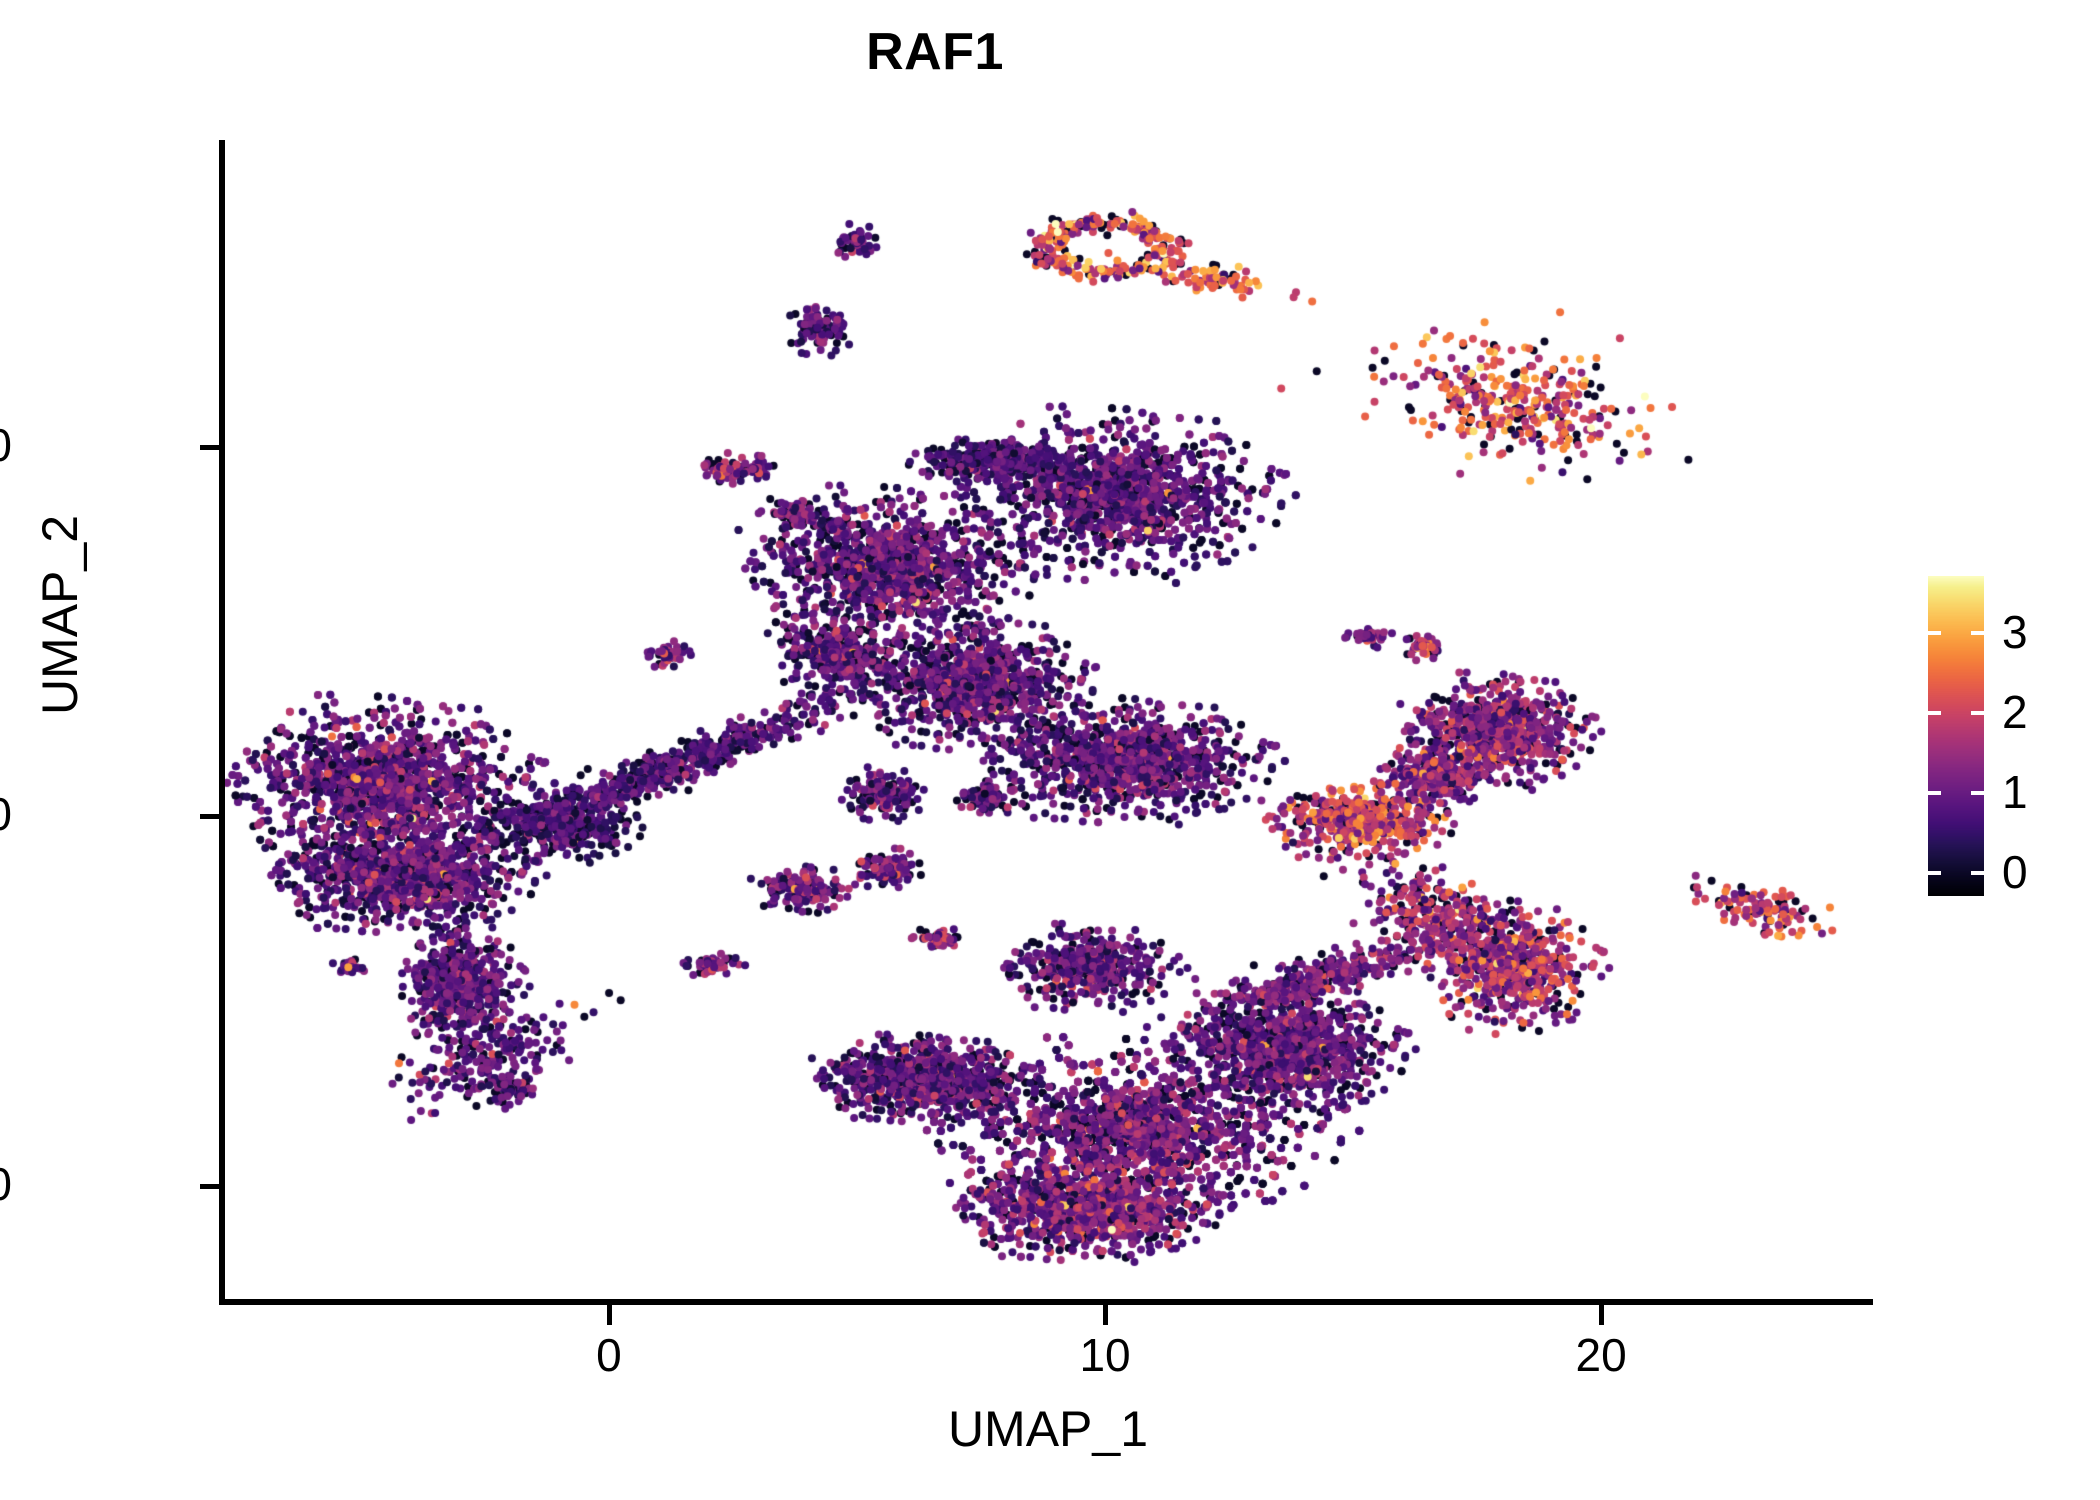  I want to click on y-tick-label: -10, so click(6, 1184).